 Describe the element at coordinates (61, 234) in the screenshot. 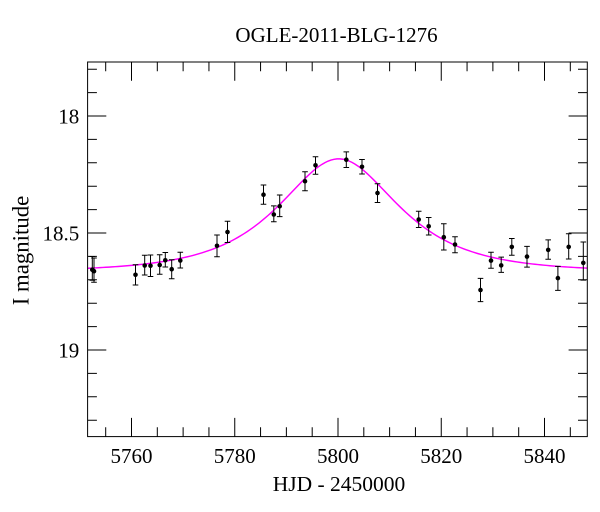

I see `svg-text: 18.5` at that location.